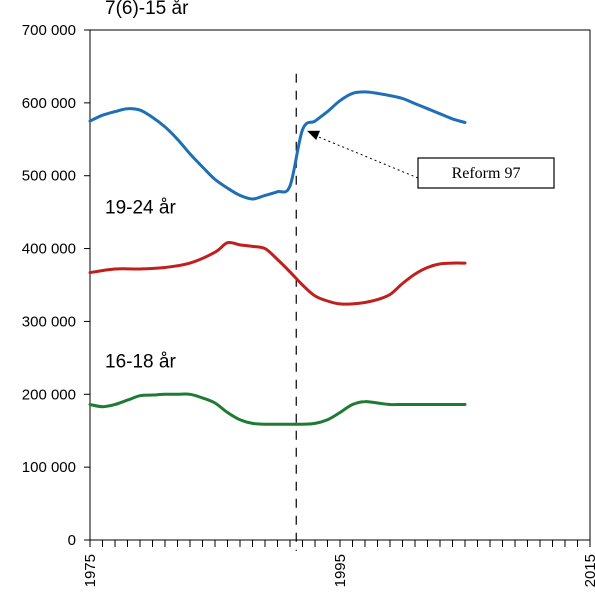 The image size is (595, 600). Describe the element at coordinates (49, 103) in the screenshot. I see `y-tick-label: 600 000` at that location.